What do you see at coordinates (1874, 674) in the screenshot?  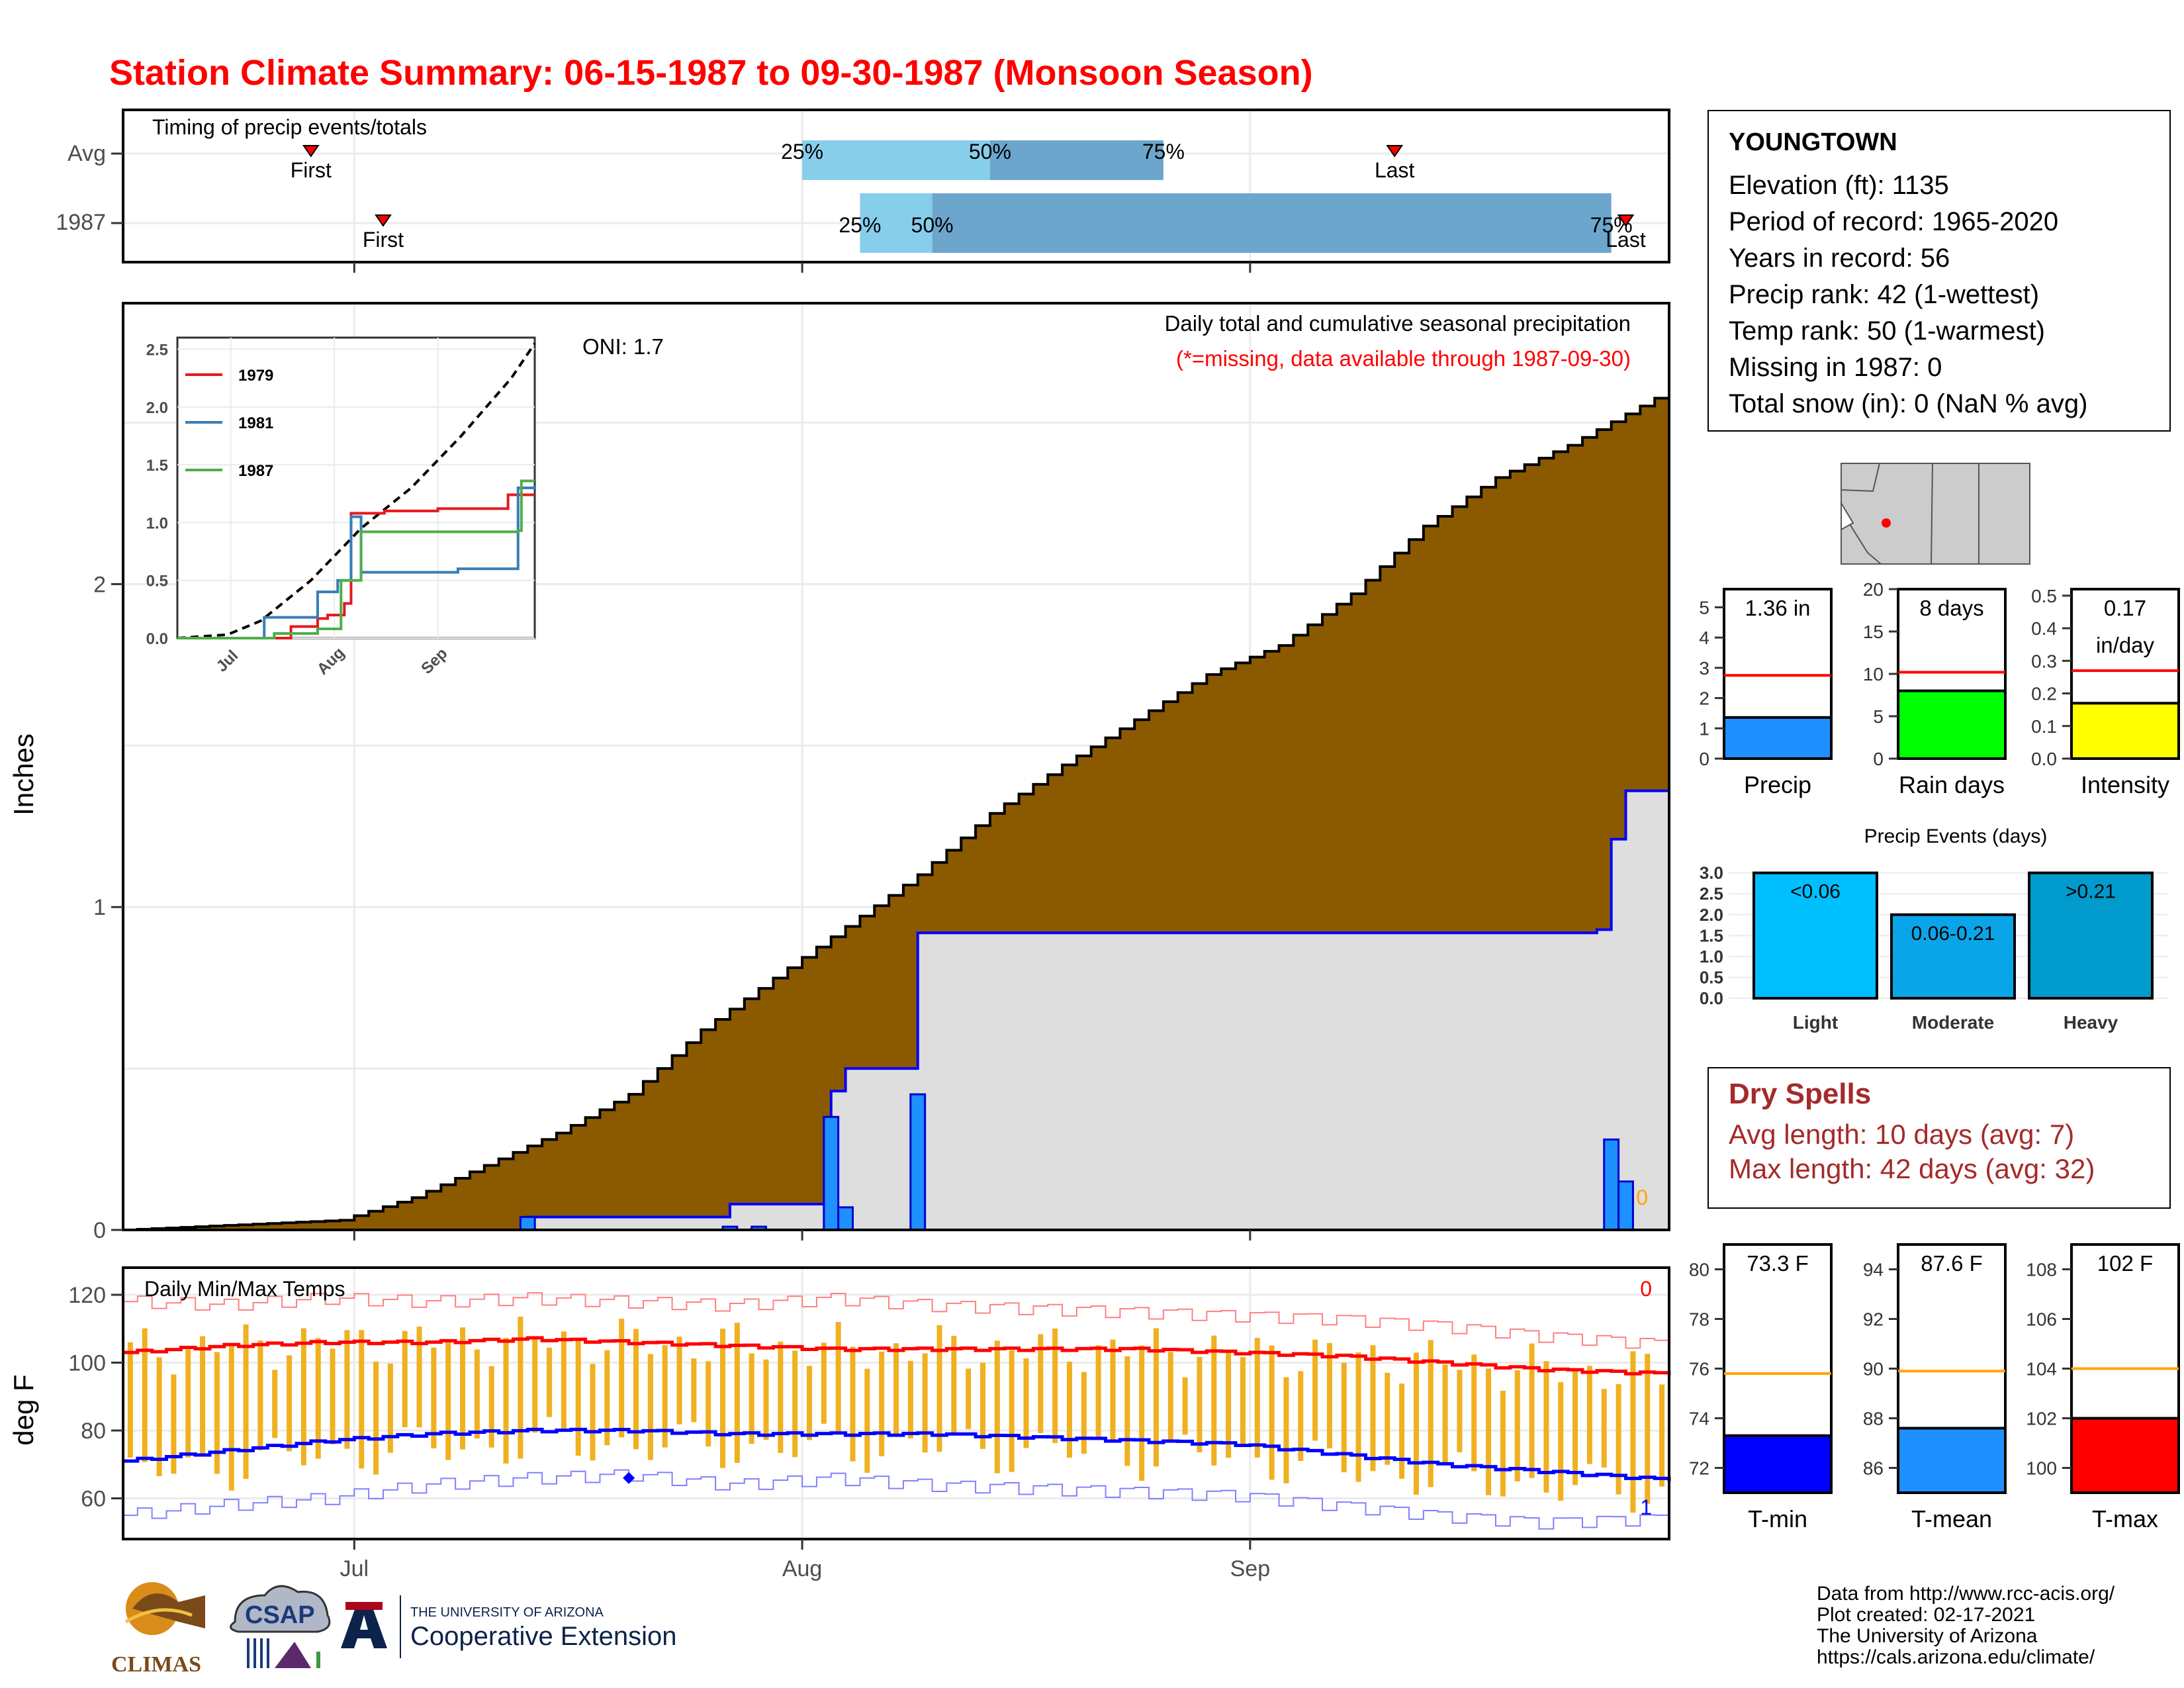 I see `y-tick-label: 10` at bounding box center [1874, 674].